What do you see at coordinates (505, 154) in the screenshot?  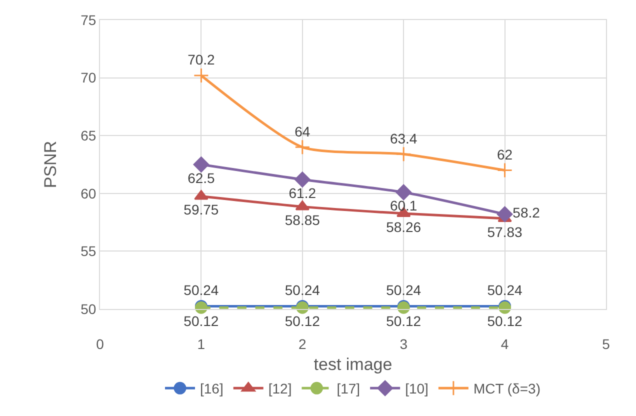 I see `data-label: 62` at bounding box center [505, 154].